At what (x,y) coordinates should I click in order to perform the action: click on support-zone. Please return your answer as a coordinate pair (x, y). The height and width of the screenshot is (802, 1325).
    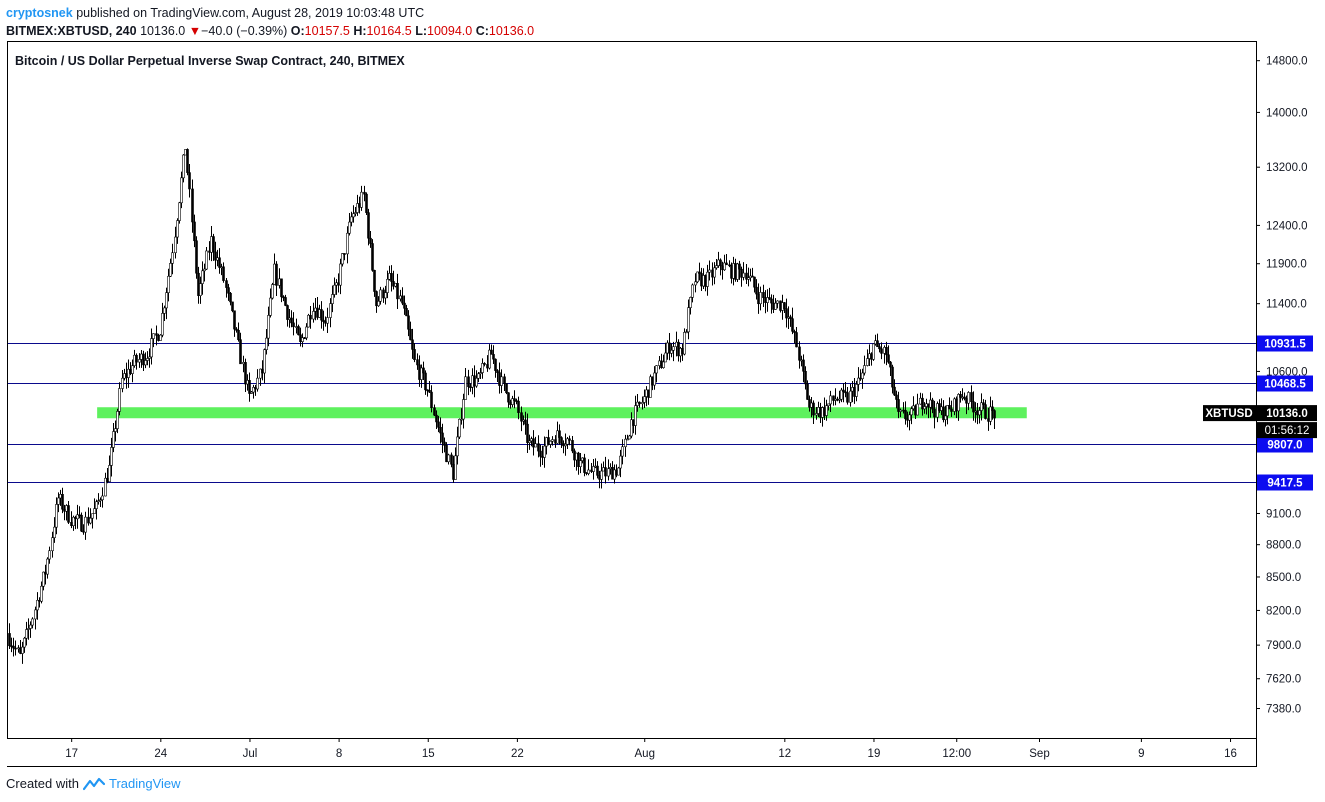
    Looking at the image, I should click on (562, 413).